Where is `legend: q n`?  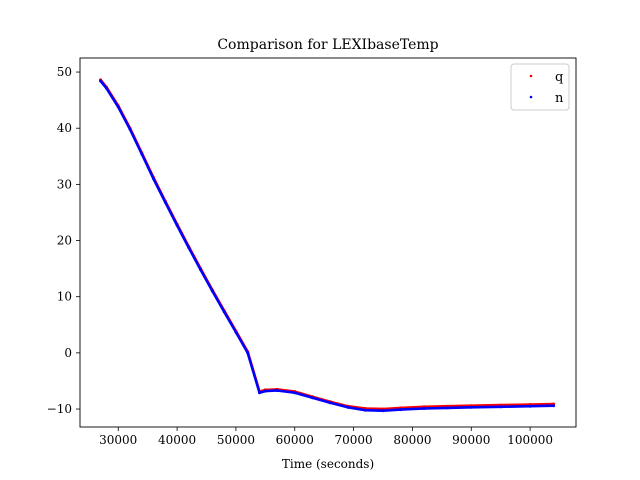 legend: q n is located at coordinates (540, 87).